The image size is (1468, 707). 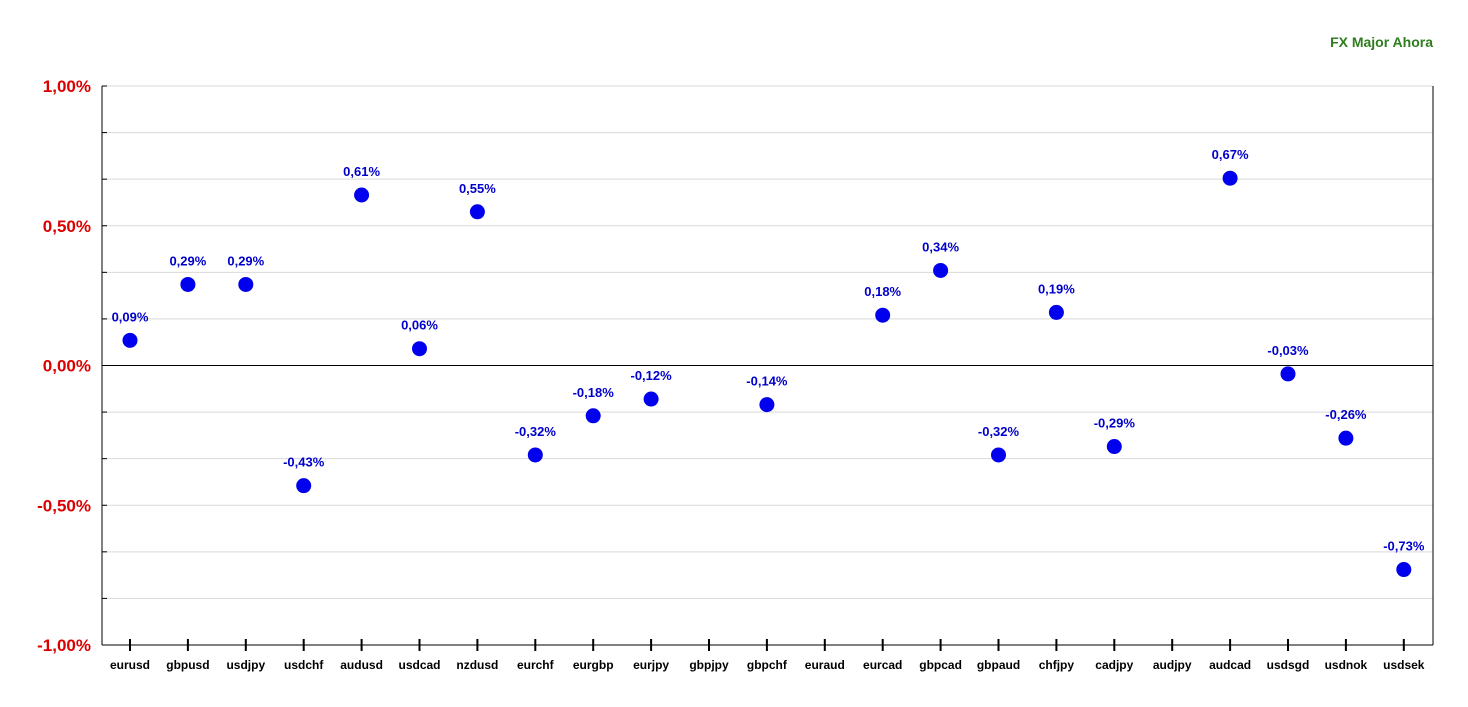 I want to click on x-tick-label: usdjpy, so click(x=245, y=665).